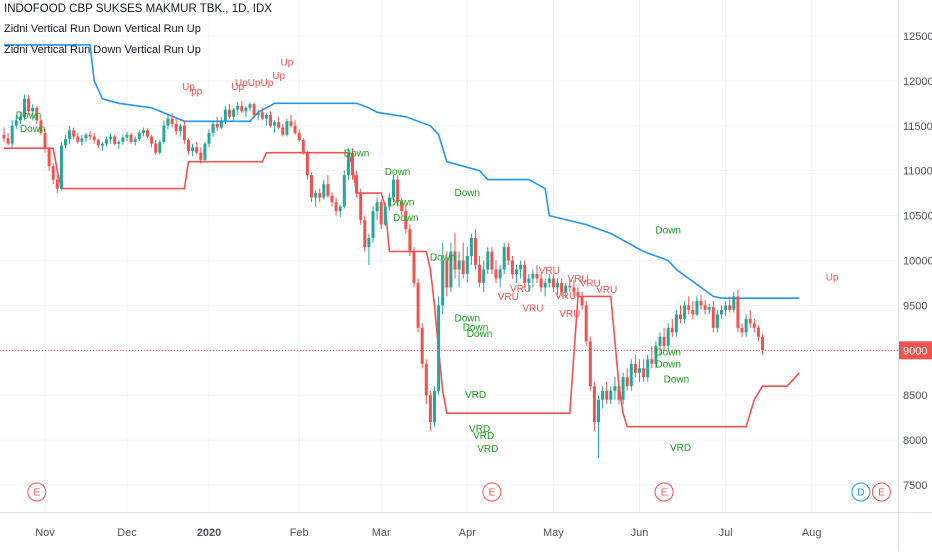 This screenshot has width=932, height=555. Describe the element at coordinates (479, 429) in the screenshot. I see `signal-label-down: VRD` at that location.